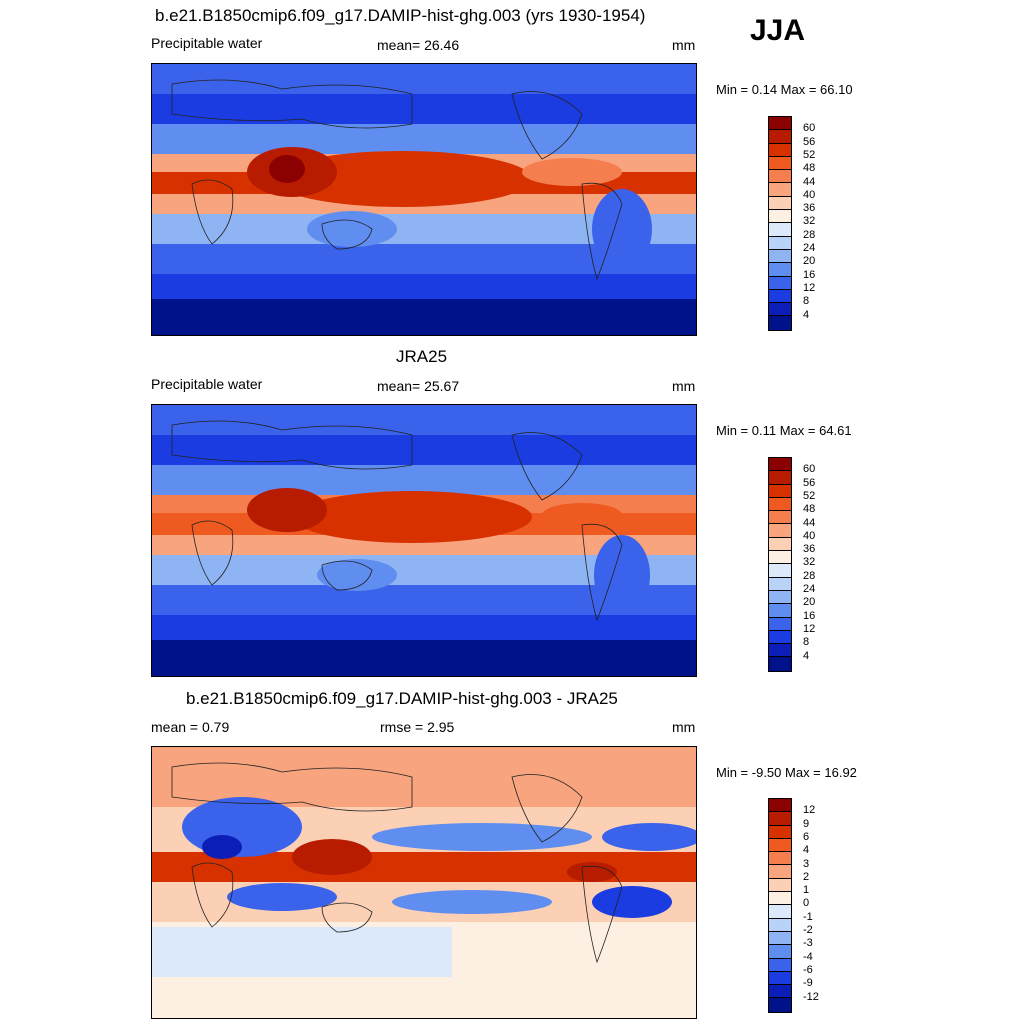 The height and width of the screenshot is (1024, 1024). I want to click on panel3-minmax: Min = -9.50 Max = 16.92, so click(786, 772).